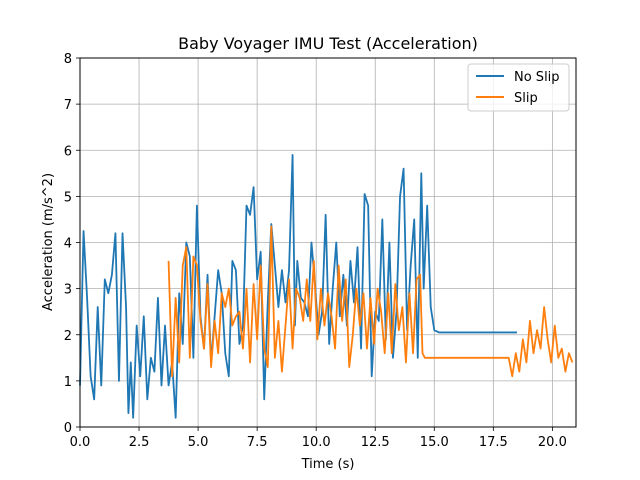  What do you see at coordinates (68, 105) in the screenshot?
I see `y-tick-label-7: 7` at bounding box center [68, 105].